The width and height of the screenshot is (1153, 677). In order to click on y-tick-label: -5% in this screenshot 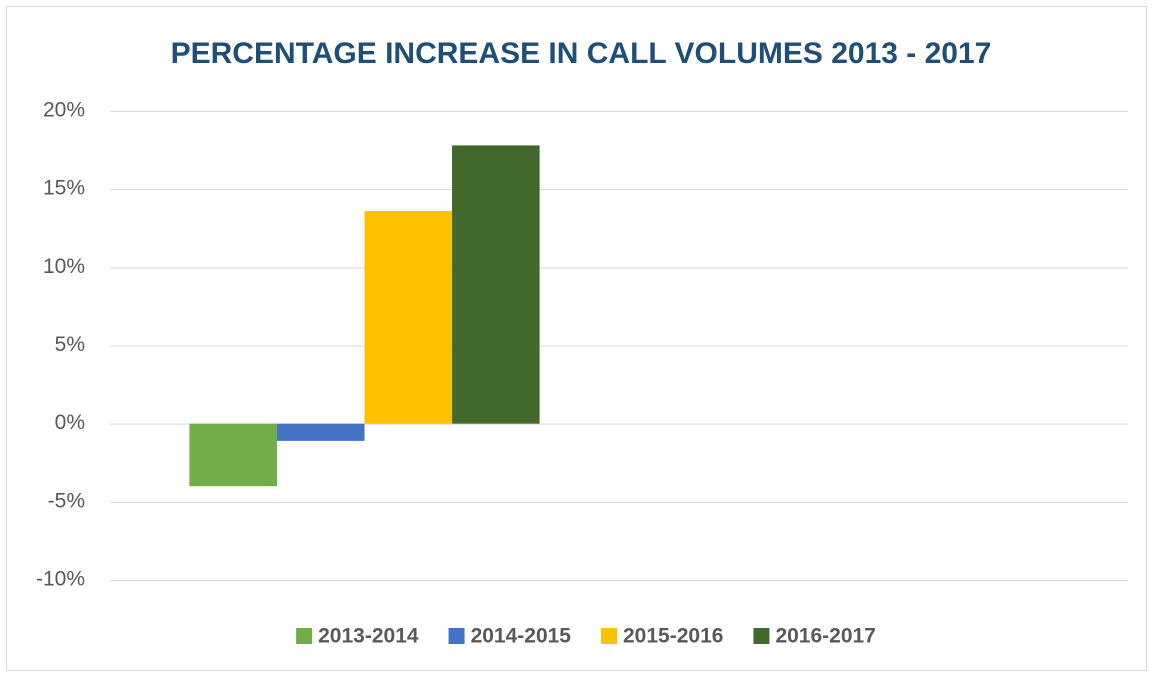, I will do `click(66, 500)`.